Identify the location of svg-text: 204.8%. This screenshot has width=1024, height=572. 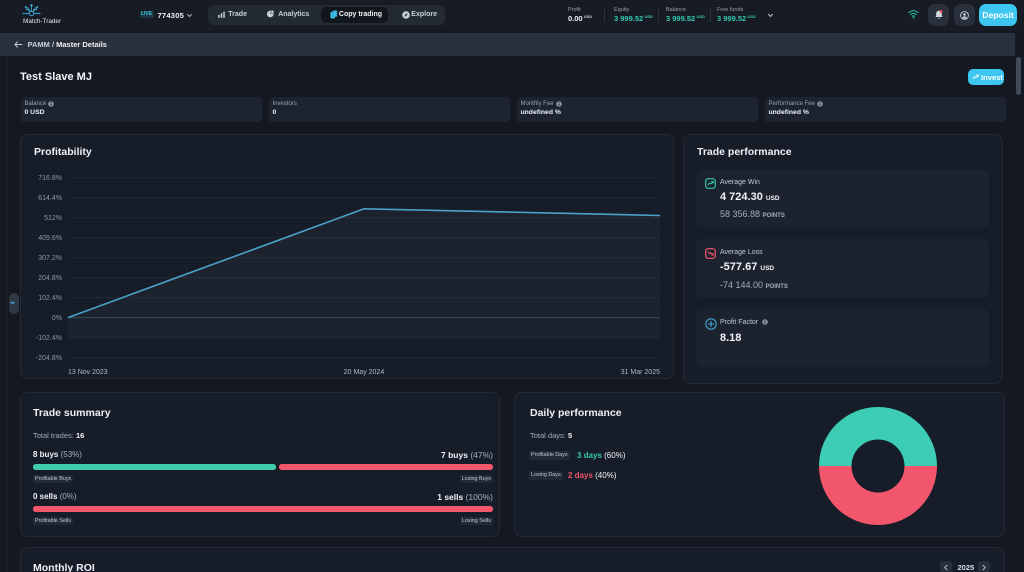
(50, 278).